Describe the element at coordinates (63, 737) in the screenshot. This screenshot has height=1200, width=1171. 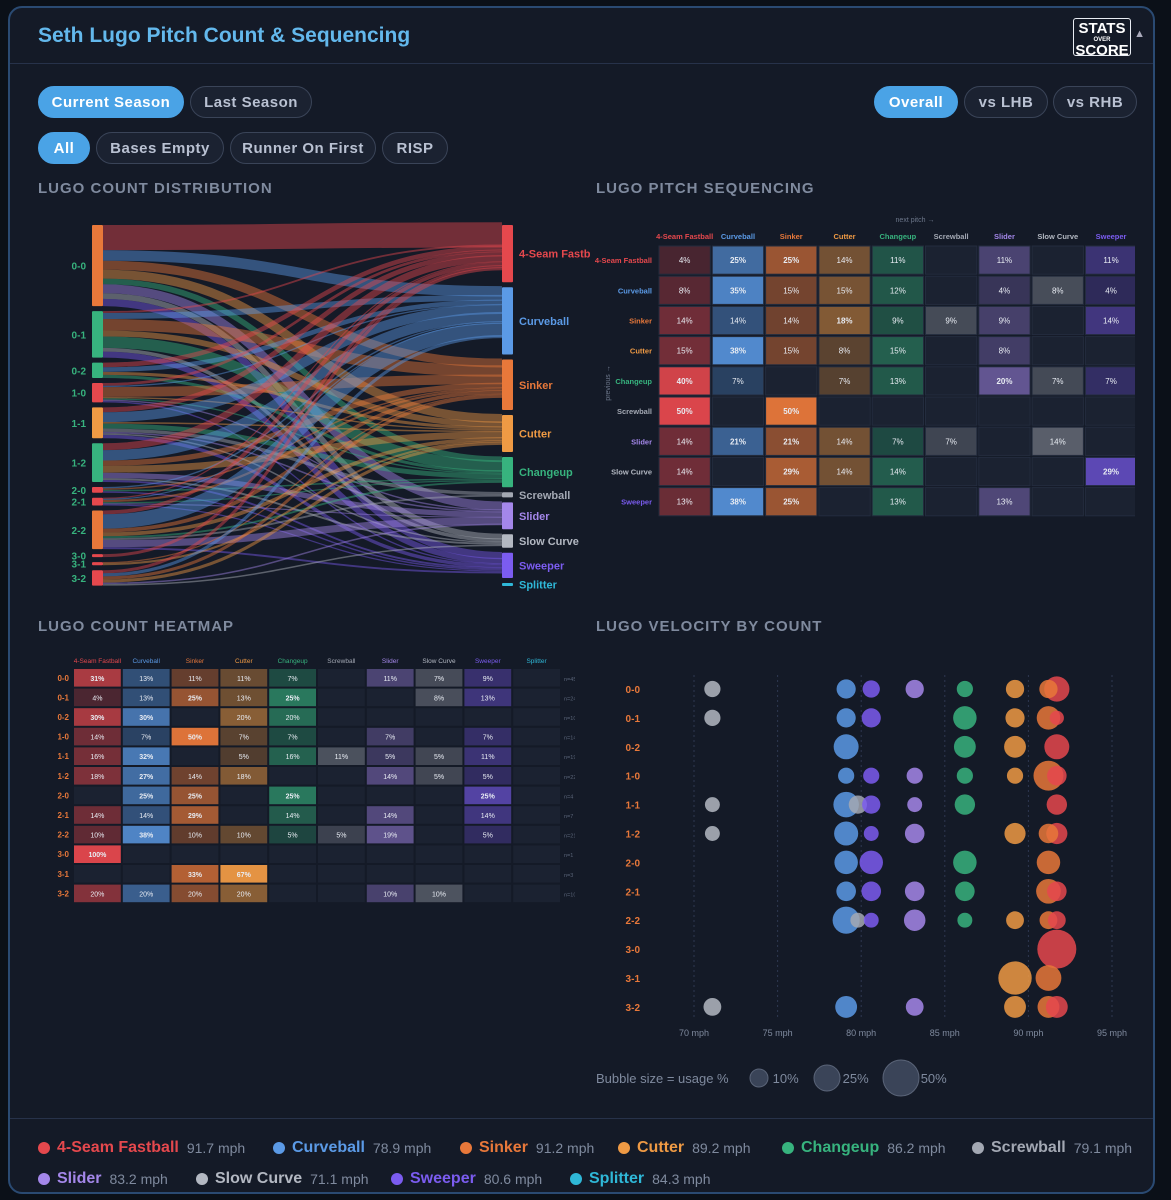
I see `count-row-label: 1-0` at that location.